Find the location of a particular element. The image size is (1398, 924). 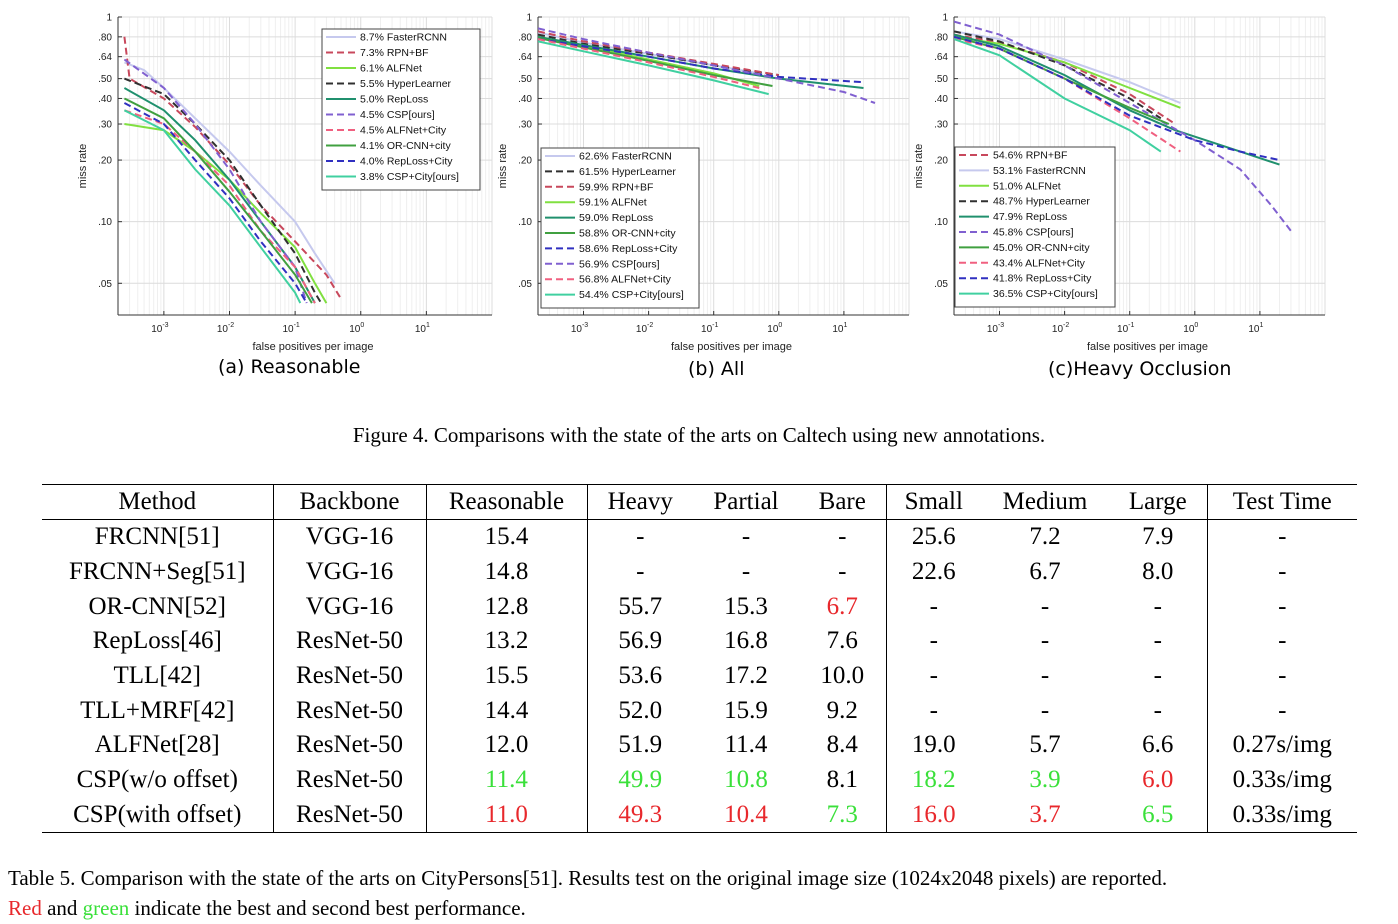

table-cell: 6.5 is located at coordinates (1158, 815).